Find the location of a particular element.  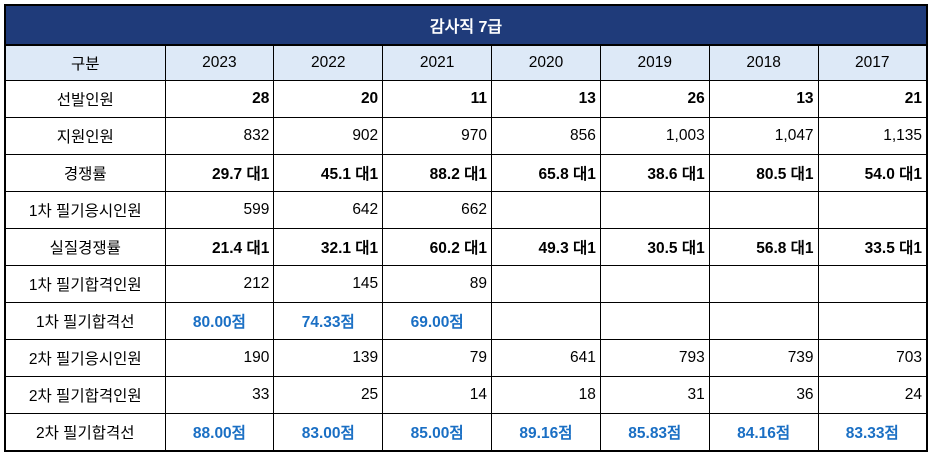

table-cell: 970 is located at coordinates (437, 136).